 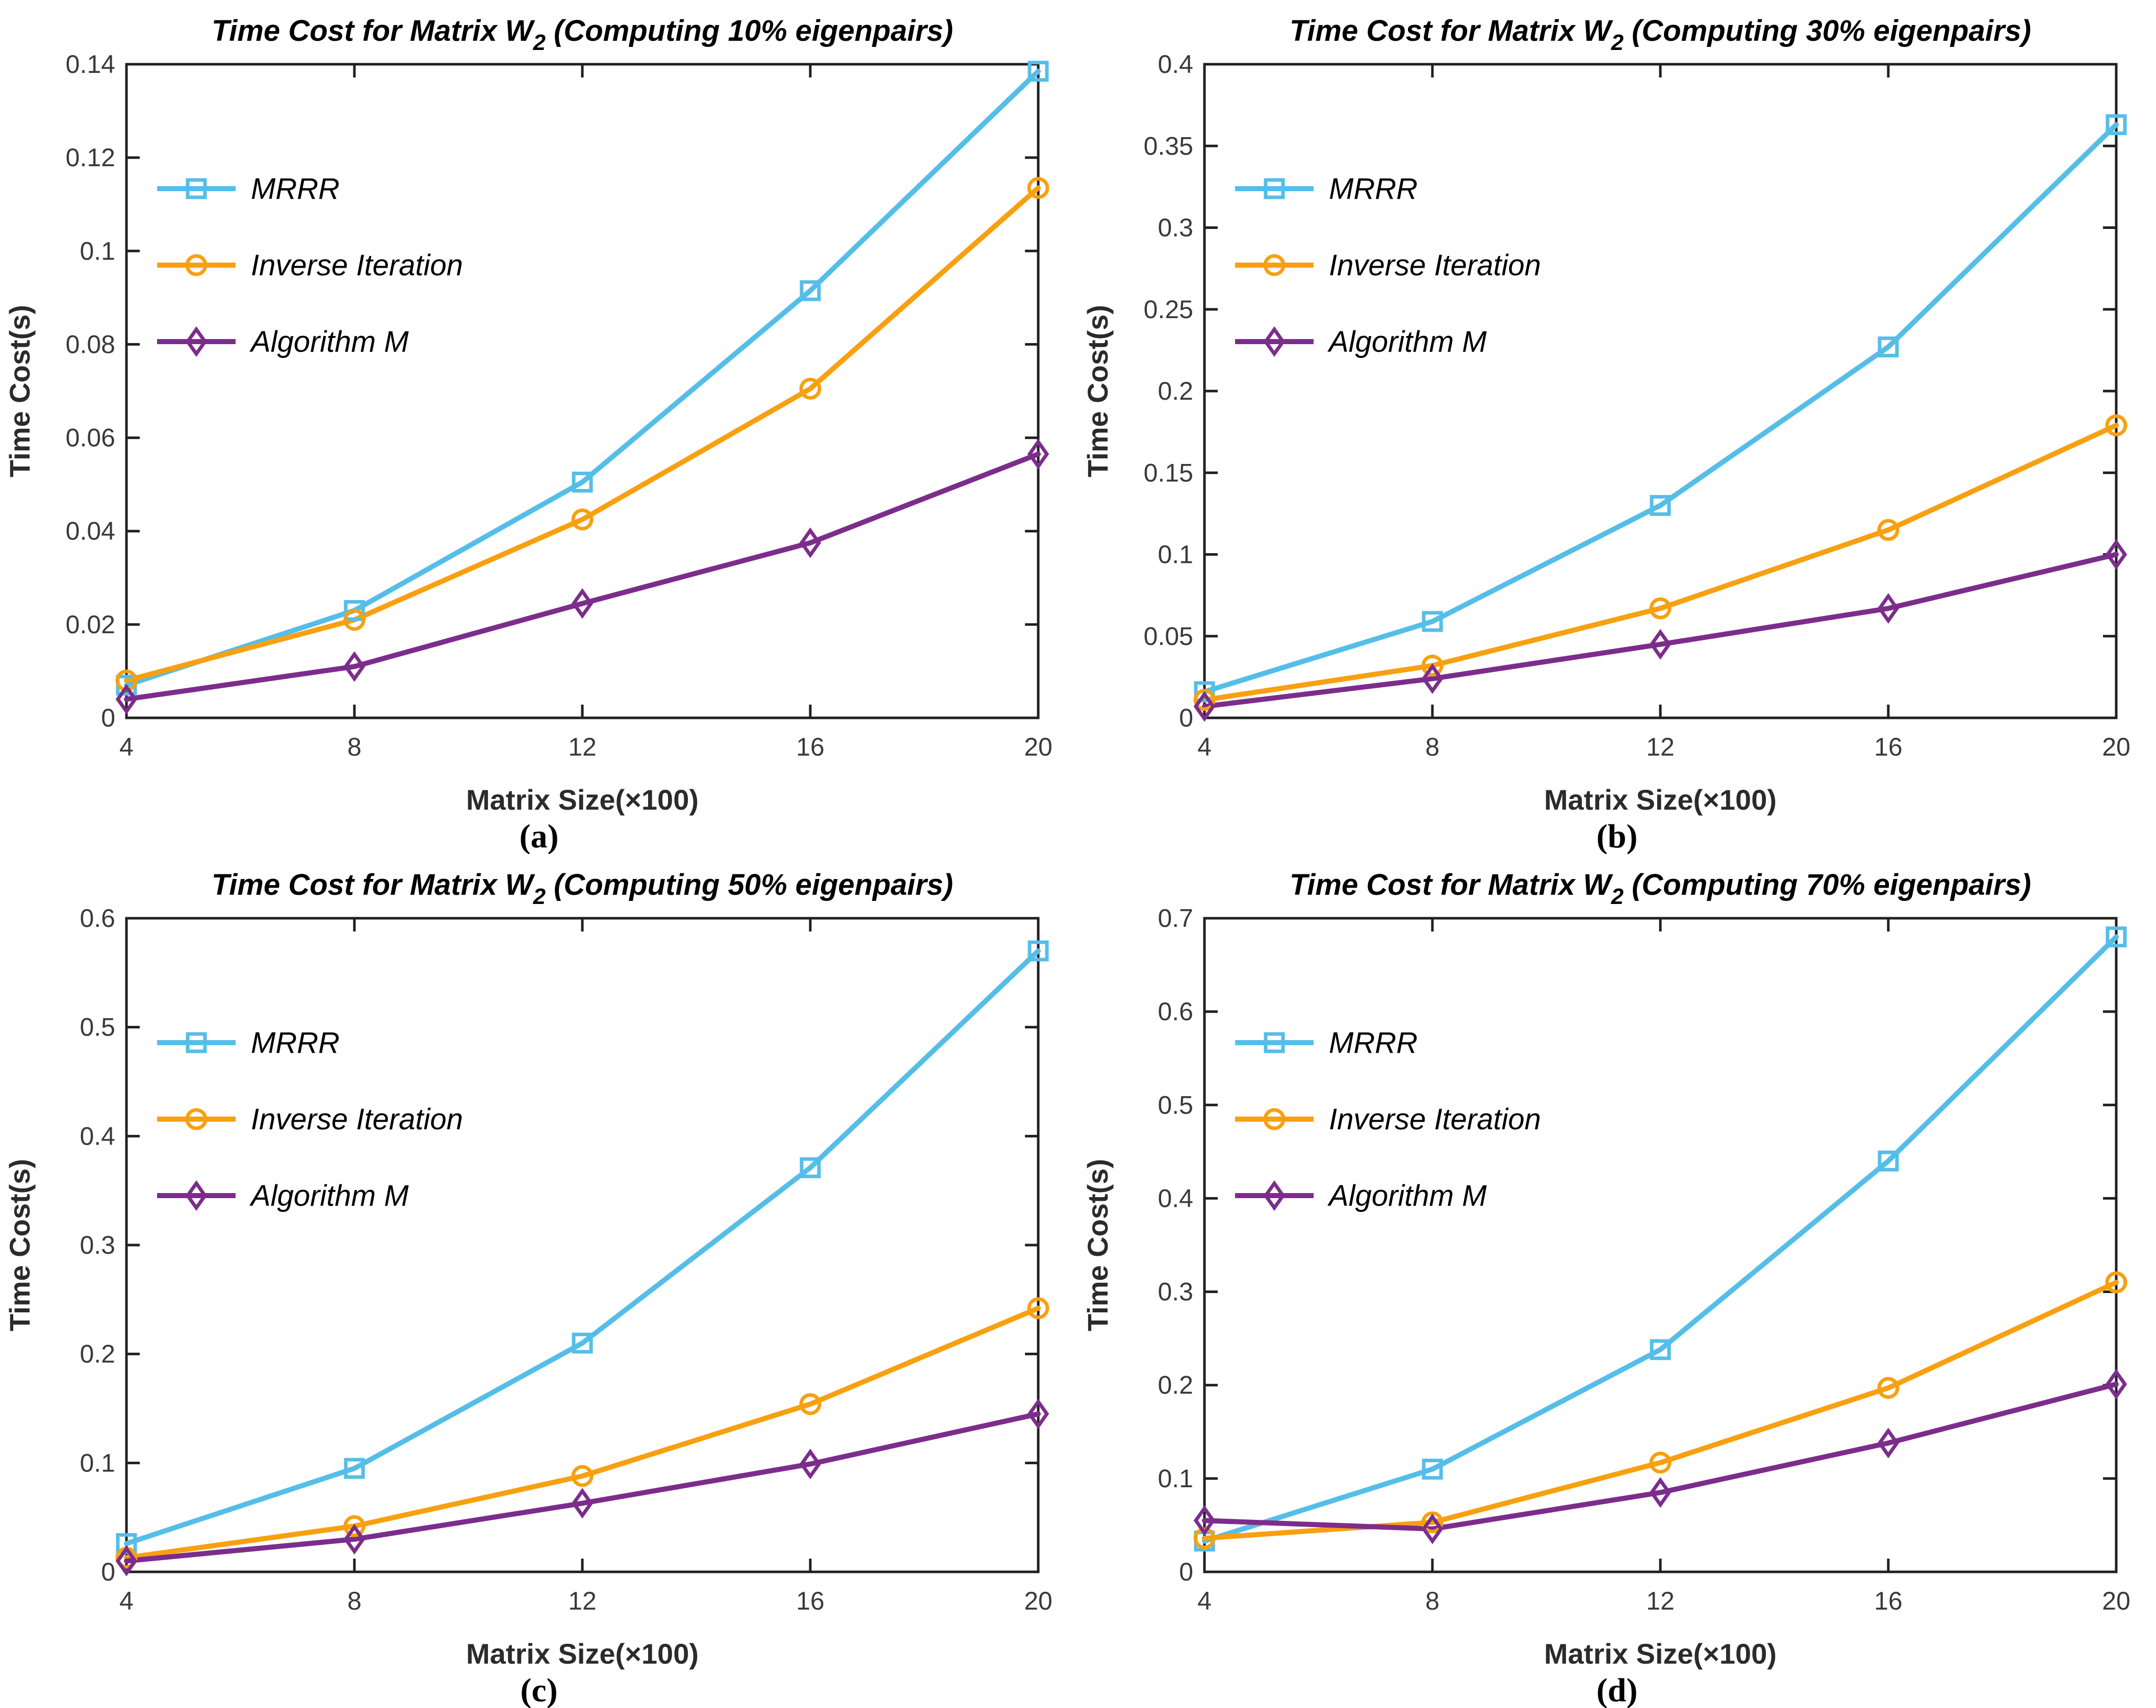 What do you see at coordinates (1169, 472) in the screenshot?
I see `y-tick-label: 0.15` at bounding box center [1169, 472].